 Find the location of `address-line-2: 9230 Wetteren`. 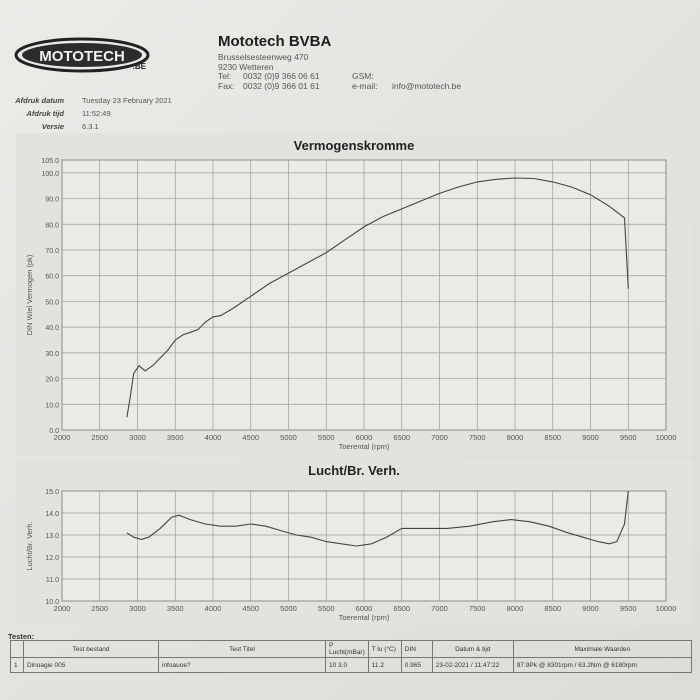

address-line-2: 9230 Wetteren is located at coordinates (246, 67).